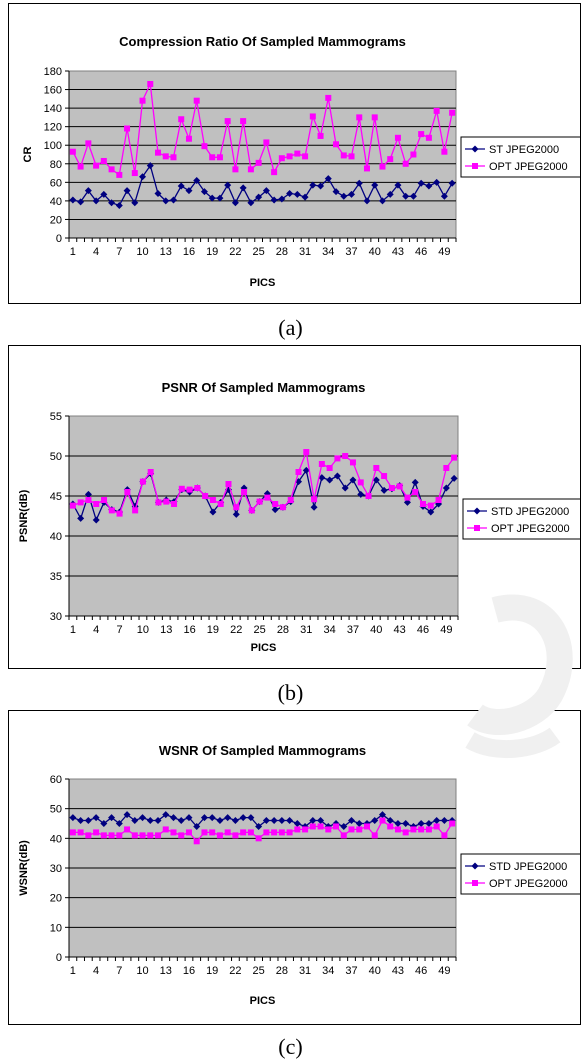 The height and width of the screenshot is (1063, 581). What do you see at coordinates (305, 252) in the screenshot?
I see `x-tick-label: 31` at bounding box center [305, 252].